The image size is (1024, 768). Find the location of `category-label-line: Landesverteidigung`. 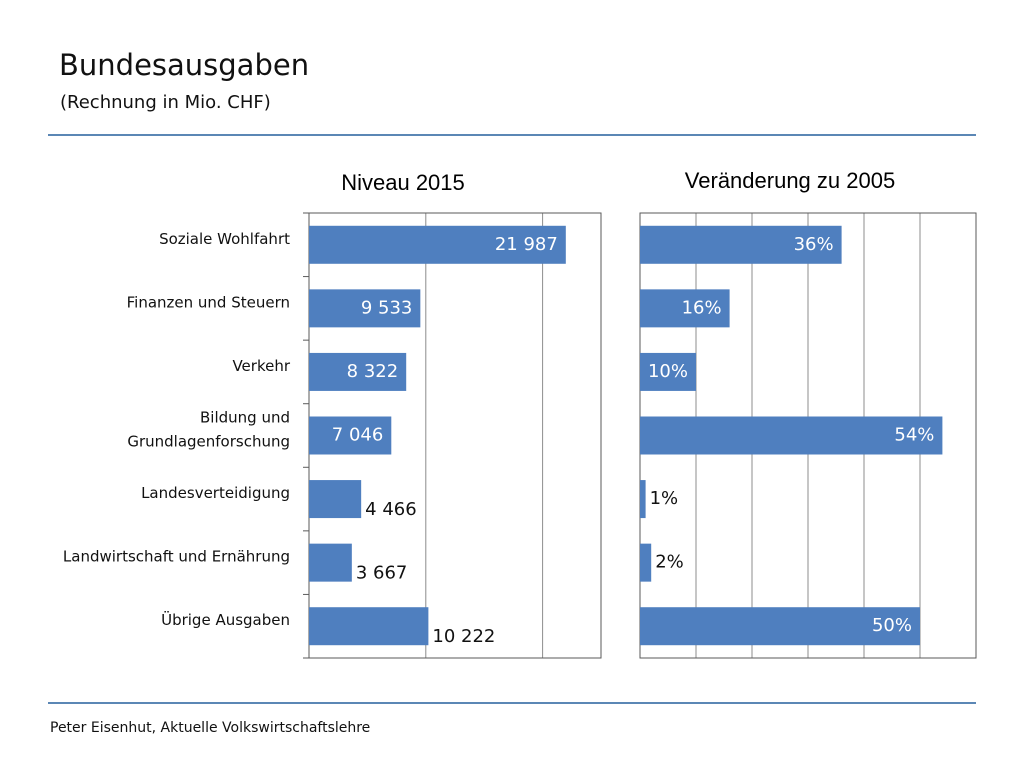

category-label-line: Landesverteidigung is located at coordinates (215, 493).